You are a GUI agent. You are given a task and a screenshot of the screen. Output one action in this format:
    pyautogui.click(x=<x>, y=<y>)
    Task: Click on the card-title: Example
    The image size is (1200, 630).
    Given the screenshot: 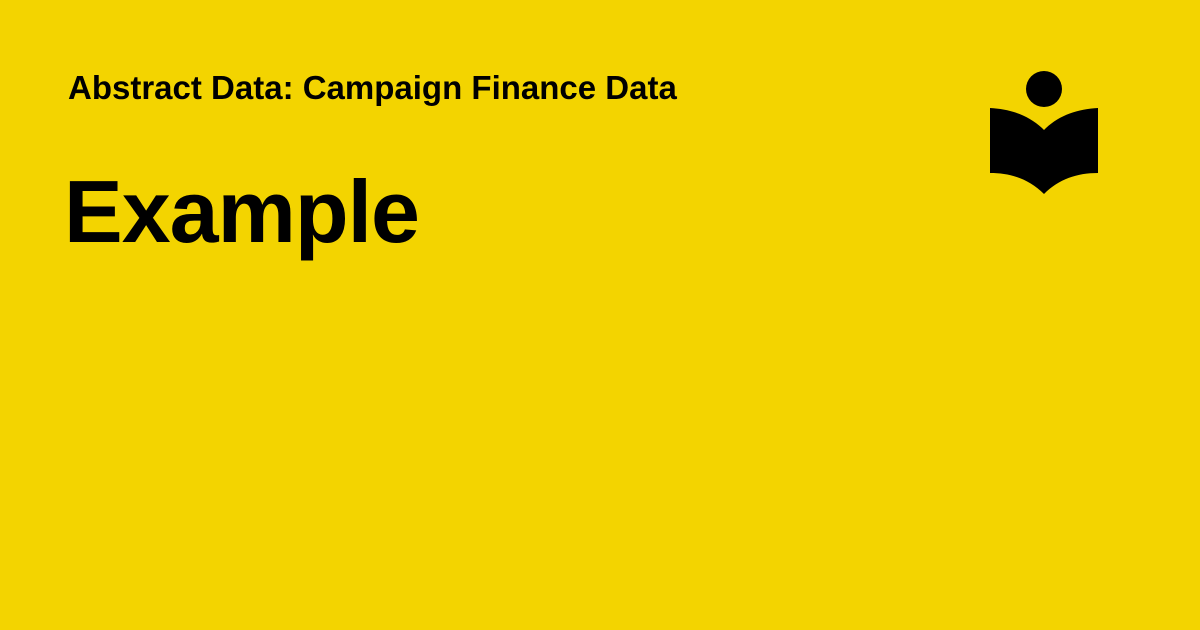 What is the action you would take?
    pyautogui.click(x=242, y=211)
    